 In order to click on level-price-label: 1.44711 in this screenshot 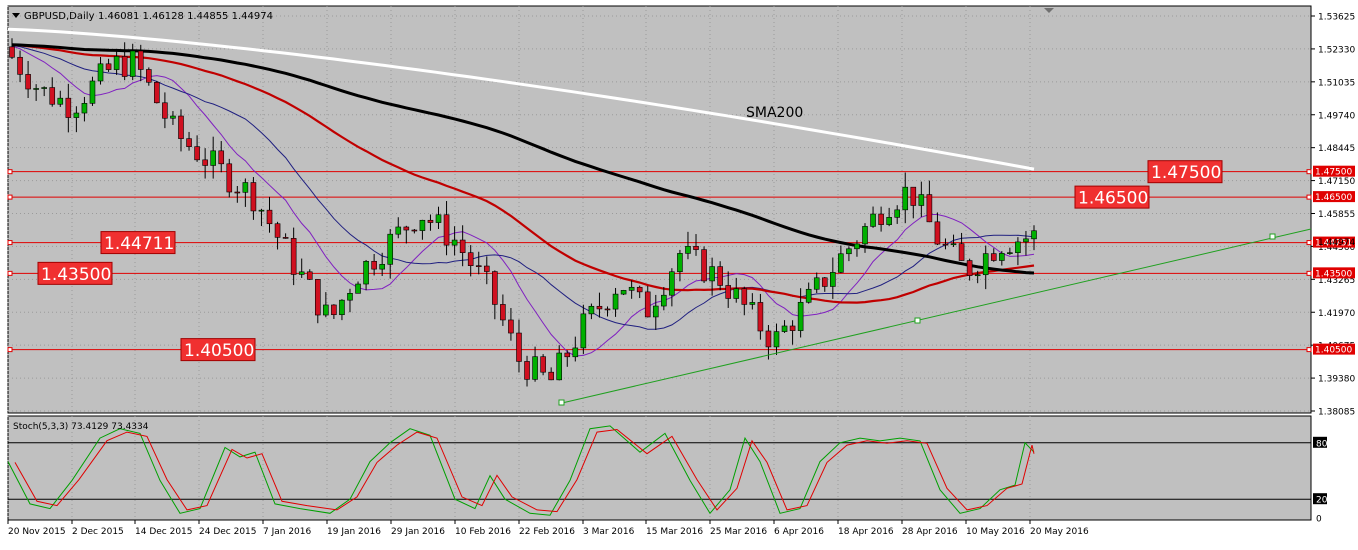, I will do `click(139, 244)`.